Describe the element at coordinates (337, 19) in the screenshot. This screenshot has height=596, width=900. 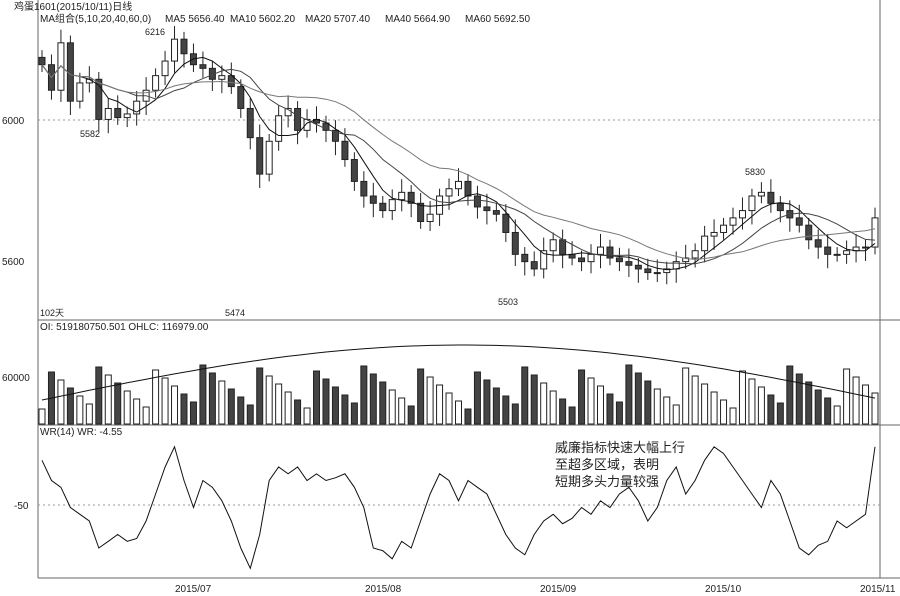
I see `ma20-value: MA20 5707.40` at that location.